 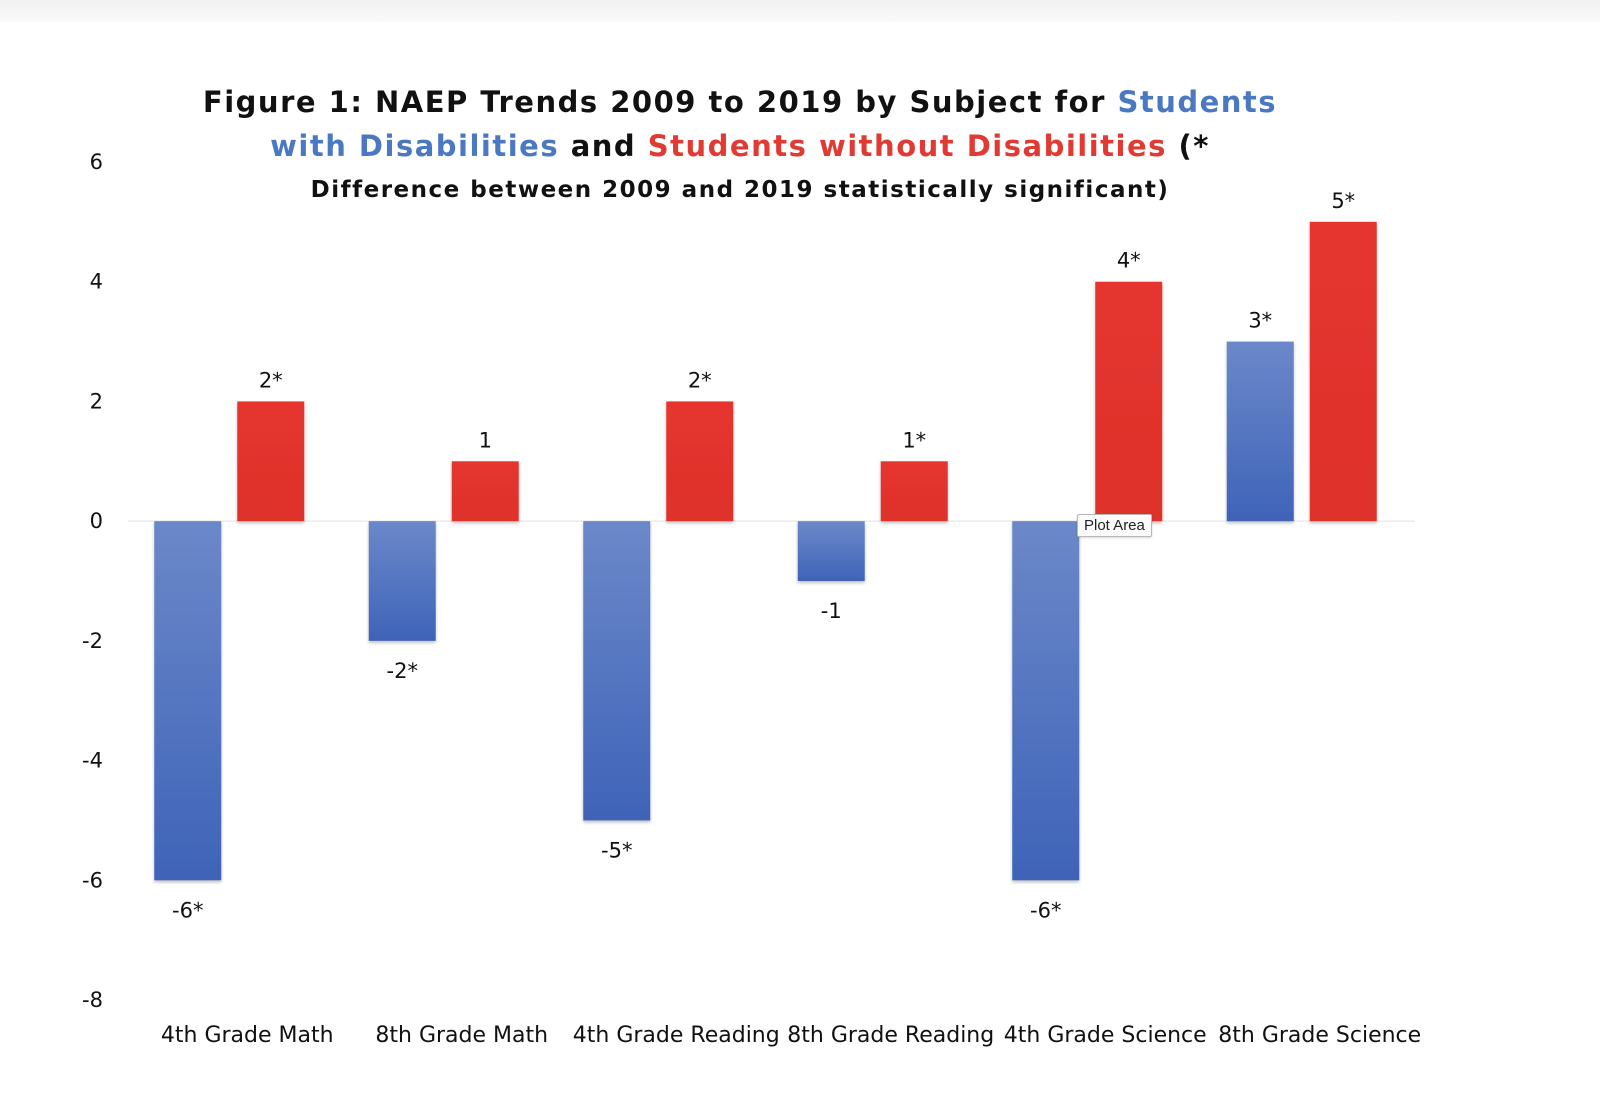 What do you see at coordinates (92, 581) in the screenshot?
I see `y-axis: 6 4 2 0 -2 -4 -6 -8` at bounding box center [92, 581].